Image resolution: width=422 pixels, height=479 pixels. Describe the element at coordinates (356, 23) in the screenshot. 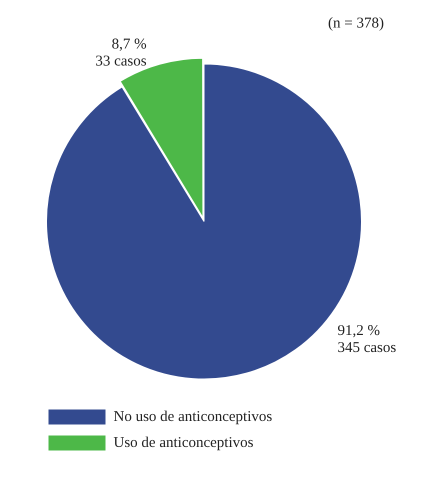

I see `text: (n = 378)` at that location.